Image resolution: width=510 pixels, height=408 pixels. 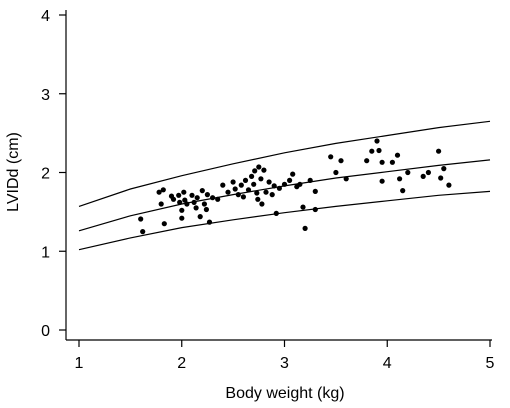 What do you see at coordinates (45, 174) in the screenshot?
I see `y-tick-label-2: 2` at bounding box center [45, 174].